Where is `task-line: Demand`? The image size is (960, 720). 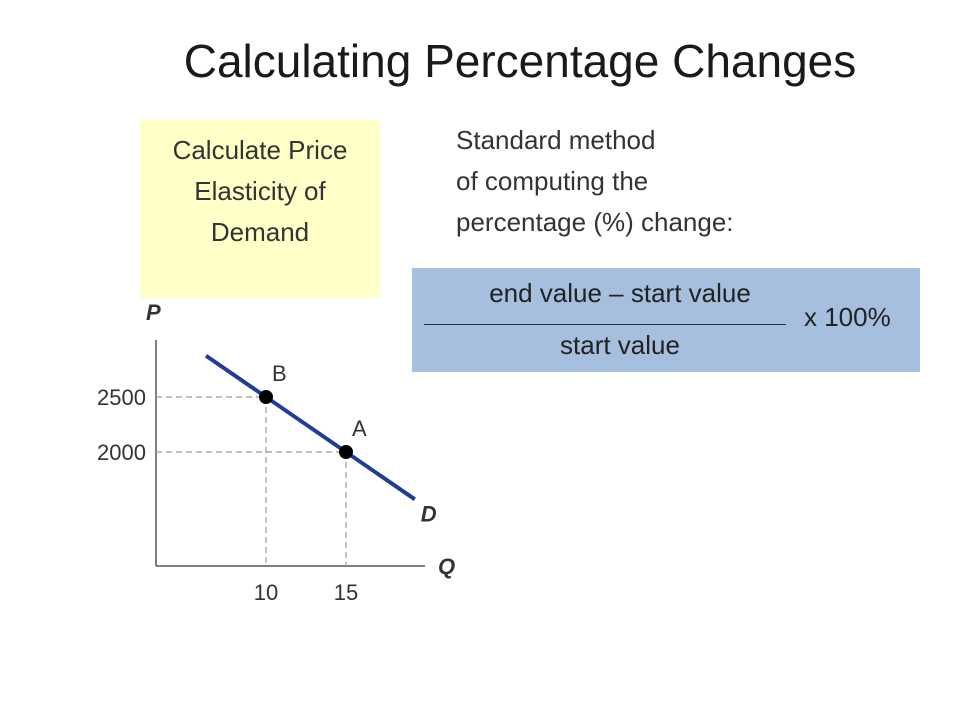 task-line: Demand is located at coordinates (260, 232).